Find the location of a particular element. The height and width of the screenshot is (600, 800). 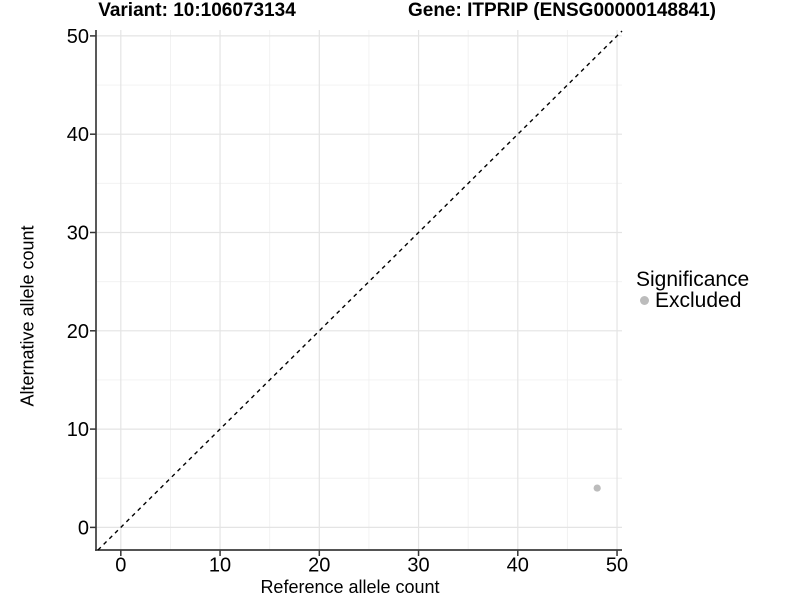

excluded-point-icon is located at coordinates (644, 300).